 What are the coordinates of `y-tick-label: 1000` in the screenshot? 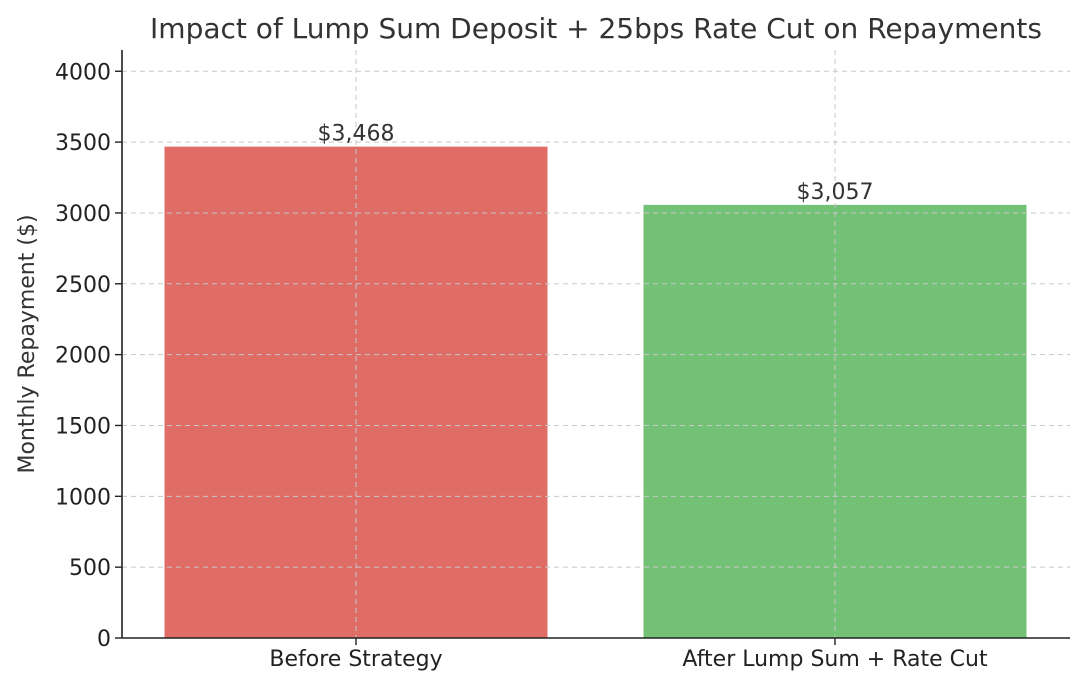 It's located at (83, 497).